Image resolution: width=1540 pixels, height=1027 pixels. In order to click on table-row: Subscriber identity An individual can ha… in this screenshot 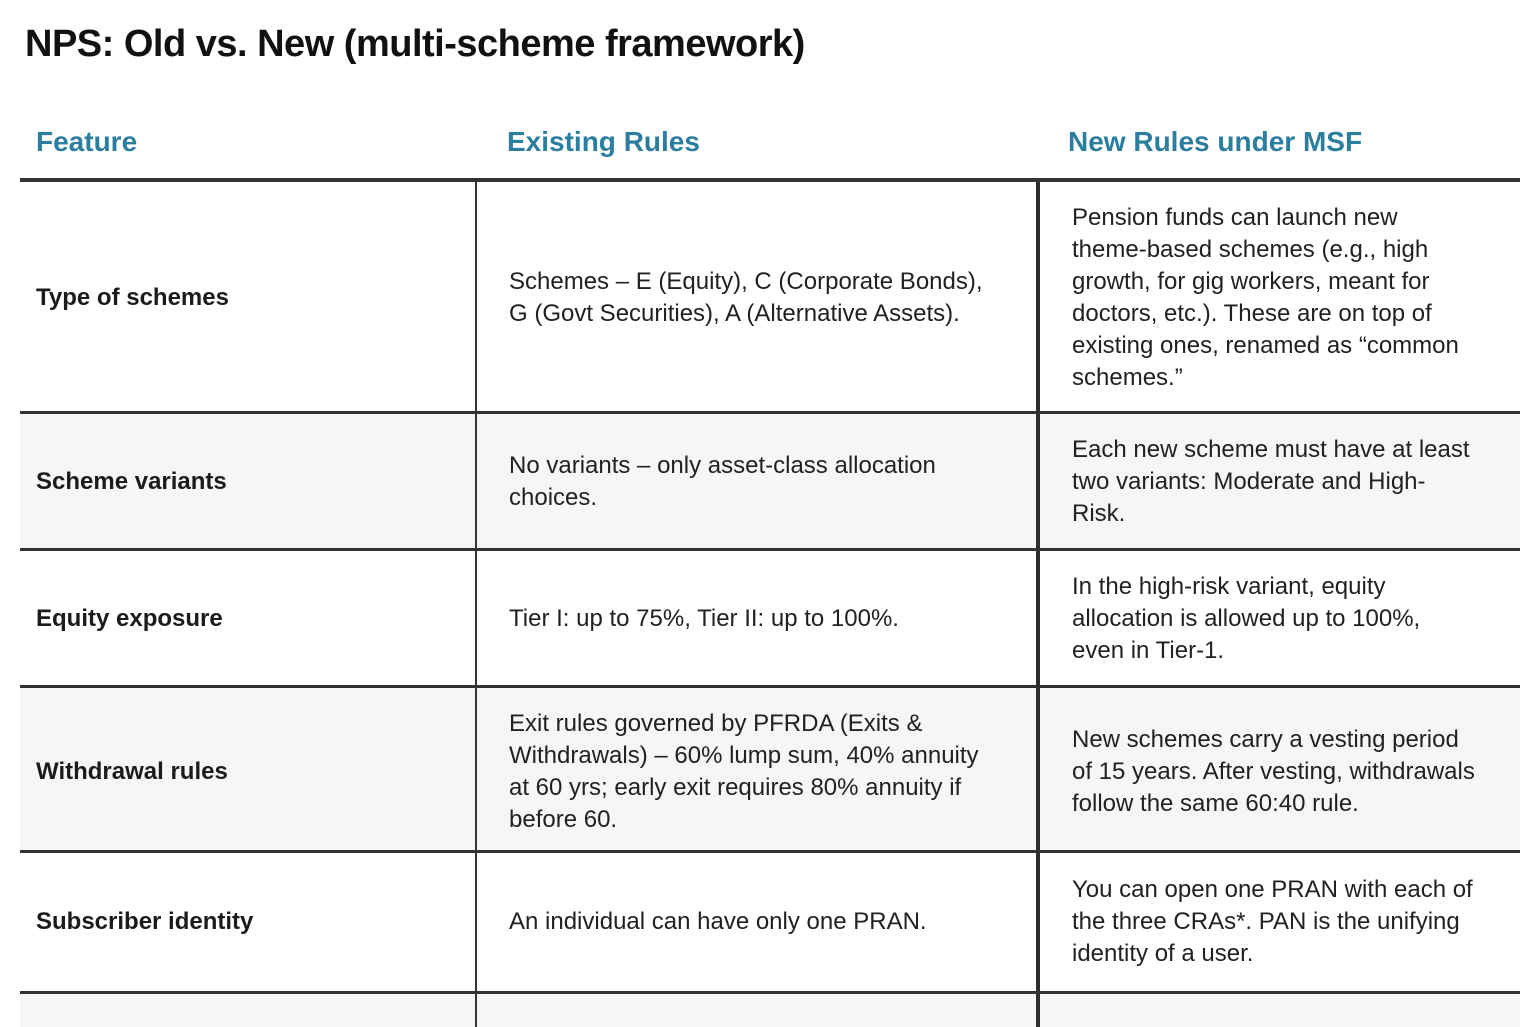, I will do `click(770, 923)`.